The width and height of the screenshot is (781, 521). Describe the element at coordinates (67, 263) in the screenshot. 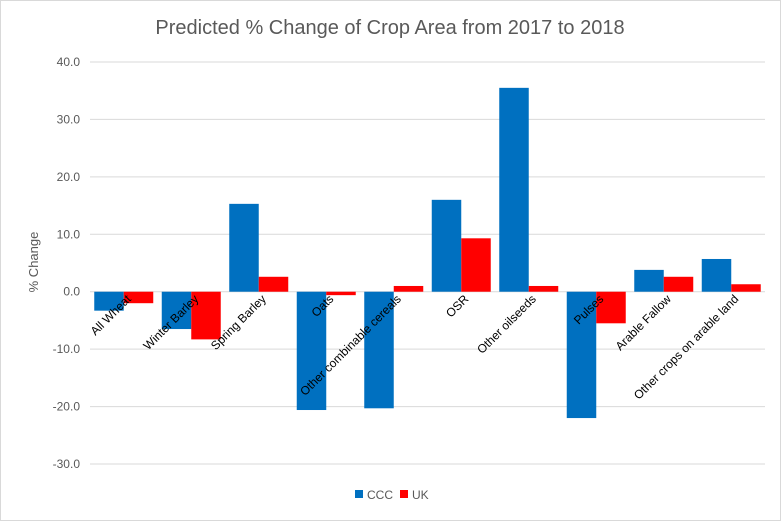

I see `y-axis-ticks: 40.0 30.0 20.0 10.0 0.0 -10.0 -20.0 -30.0` at that location.